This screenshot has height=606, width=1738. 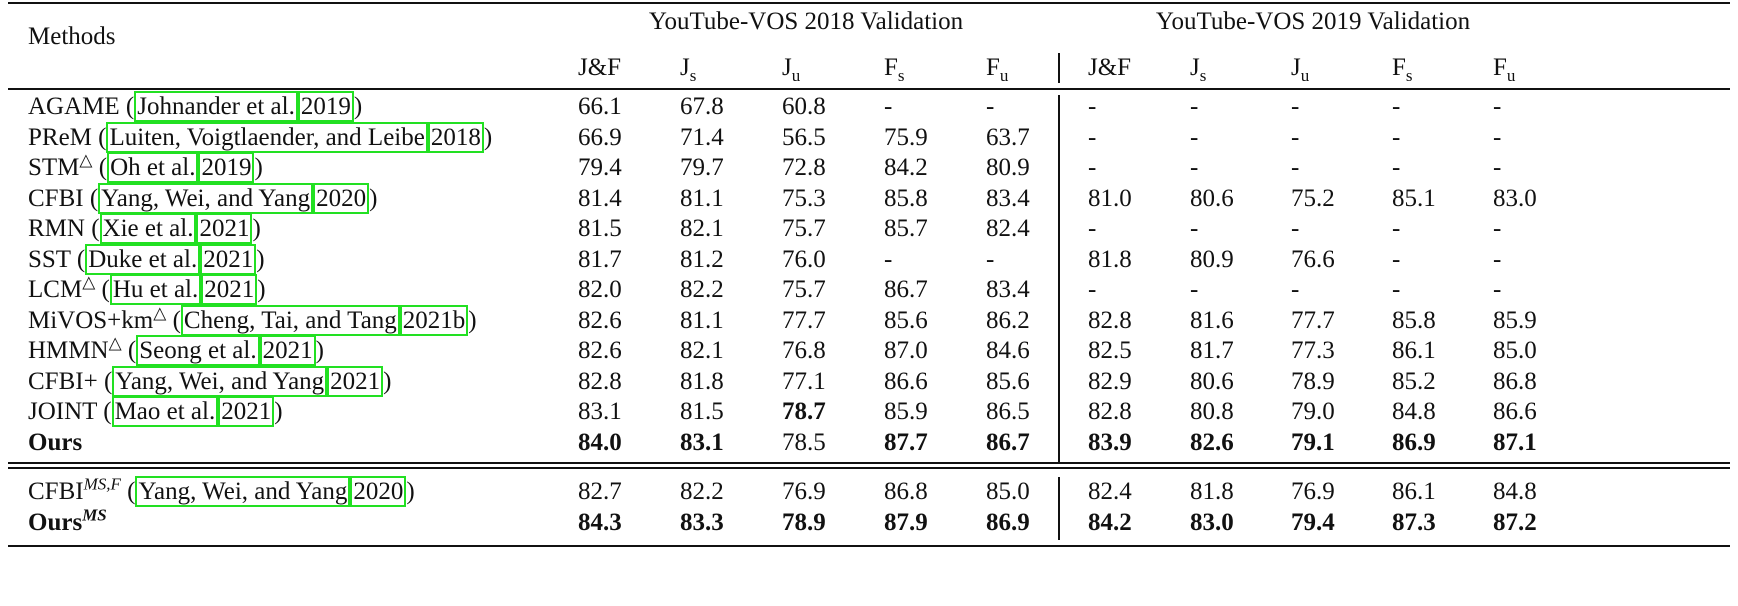 What do you see at coordinates (102, 484) in the screenshot?
I see `method-superscript: MS,F` at bounding box center [102, 484].